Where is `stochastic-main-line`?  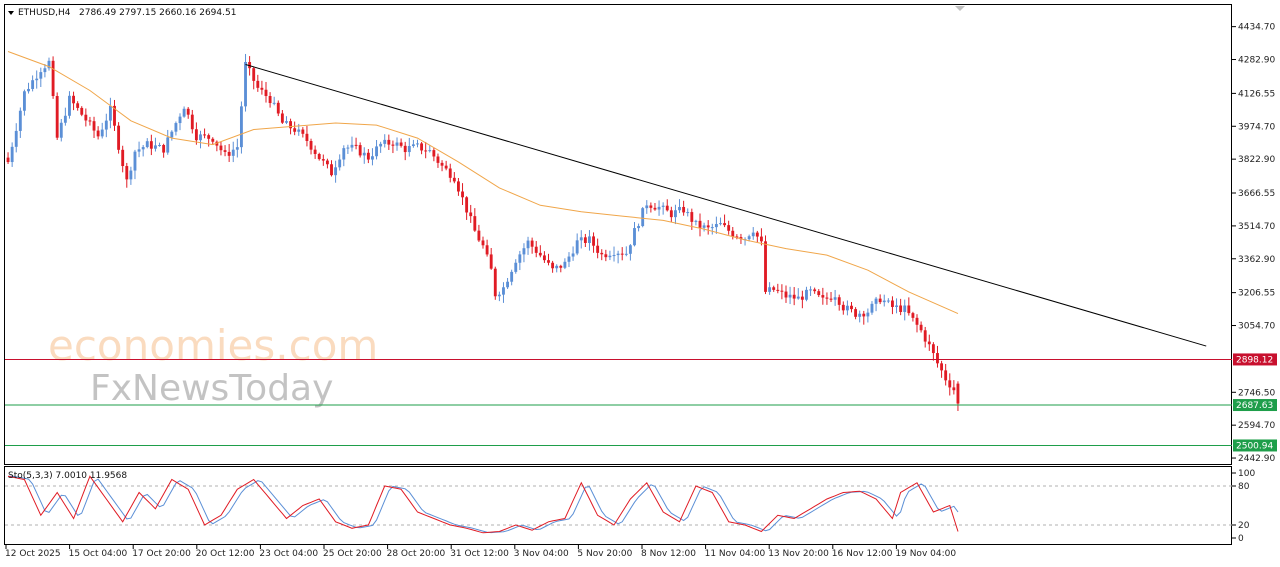
stochastic-main-line is located at coordinates (483, 504).